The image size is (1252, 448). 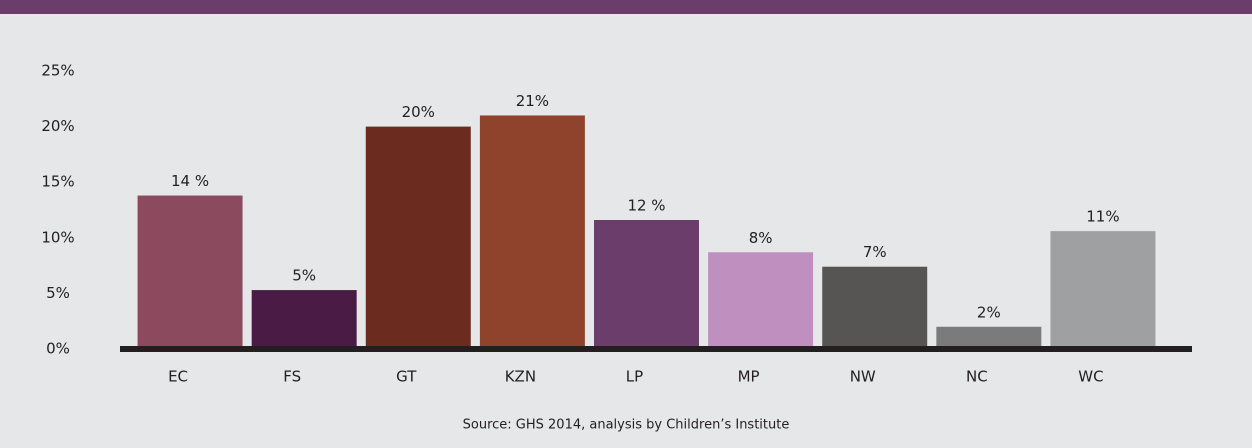 I want to click on header-band, so click(x=626, y=7).